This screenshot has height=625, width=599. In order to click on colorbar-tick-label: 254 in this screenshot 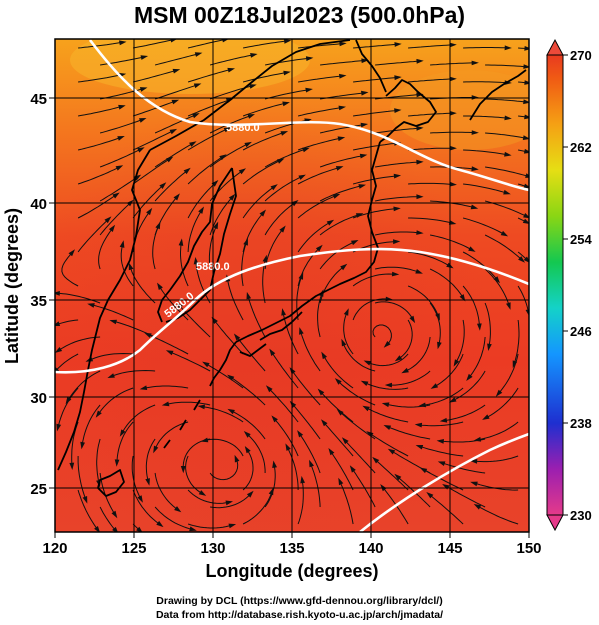, I will do `click(581, 239)`.